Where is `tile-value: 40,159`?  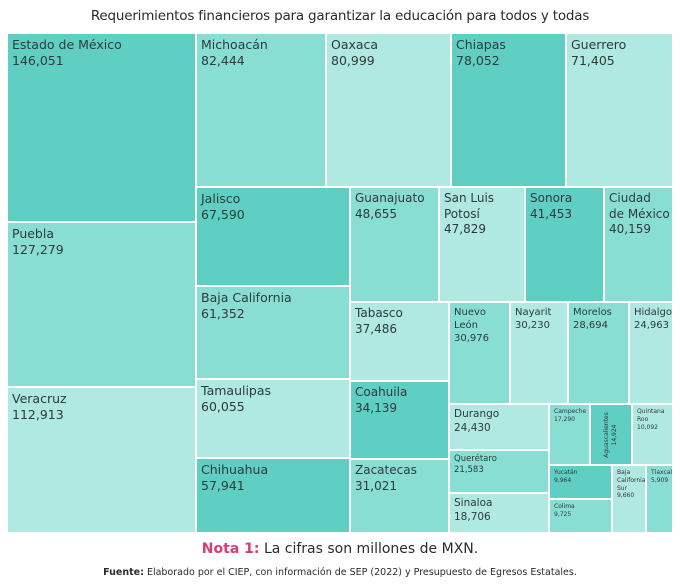 tile-value: 40,159 is located at coordinates (630, 229).